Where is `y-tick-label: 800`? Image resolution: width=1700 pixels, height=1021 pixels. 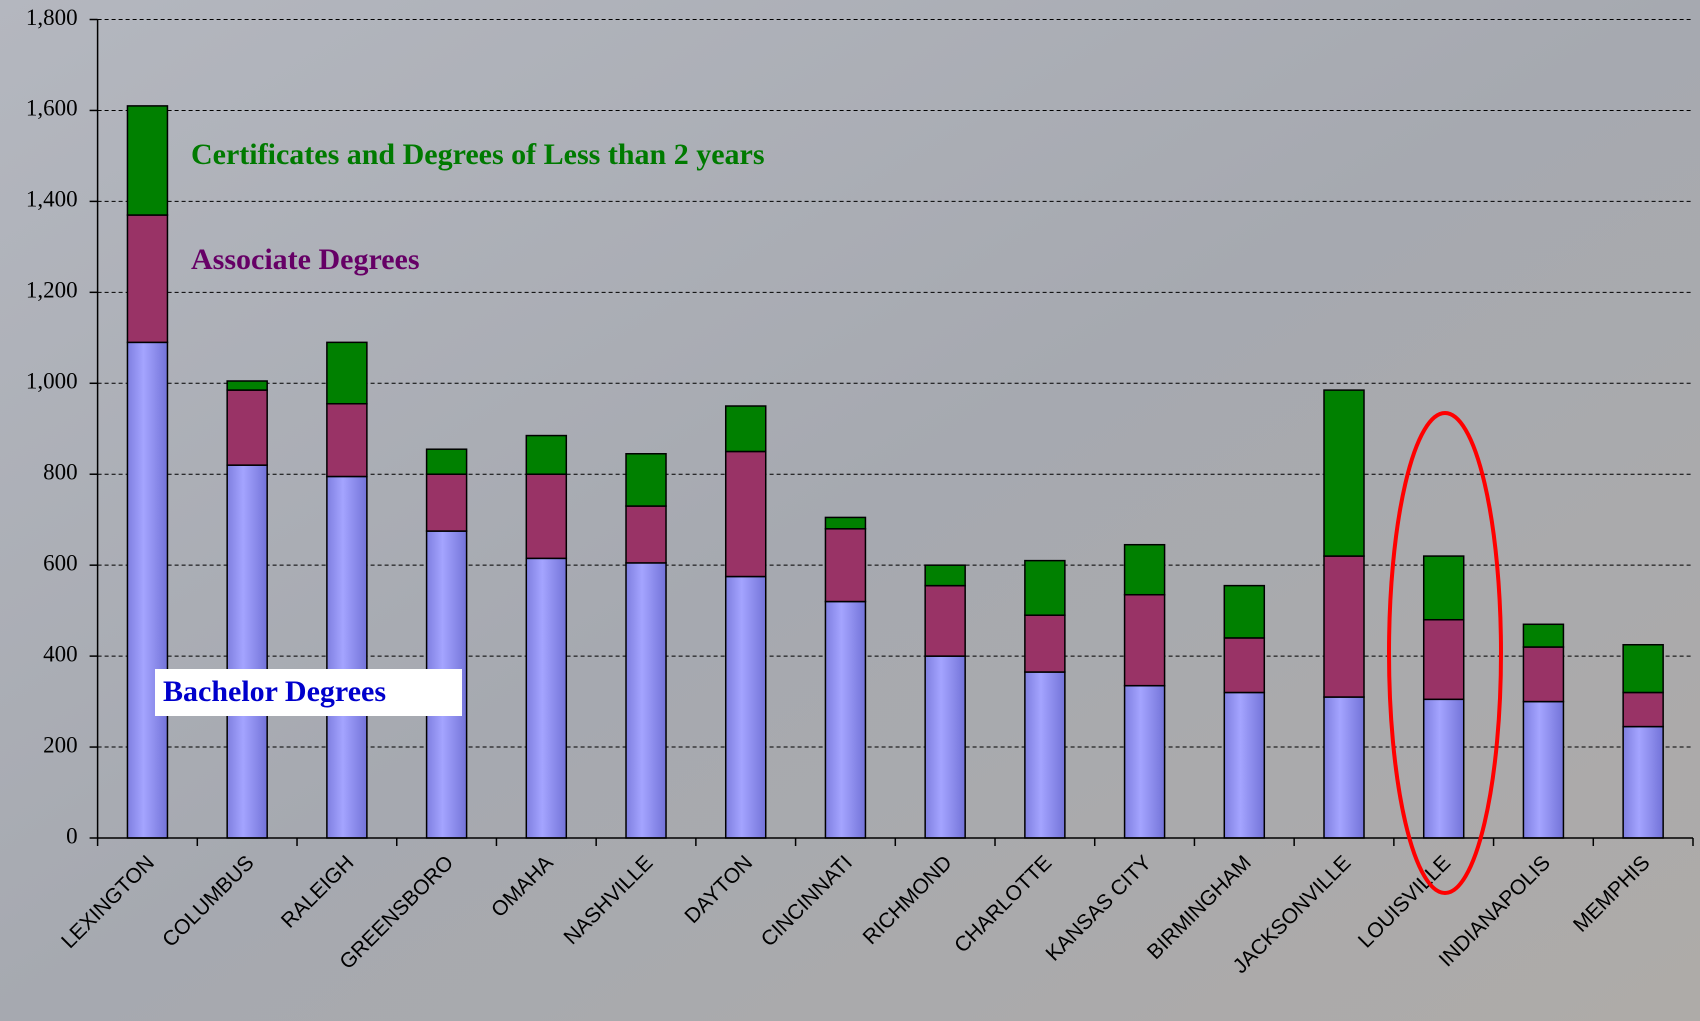 y-tick-label: 800 is located at coordinates (60, 472).